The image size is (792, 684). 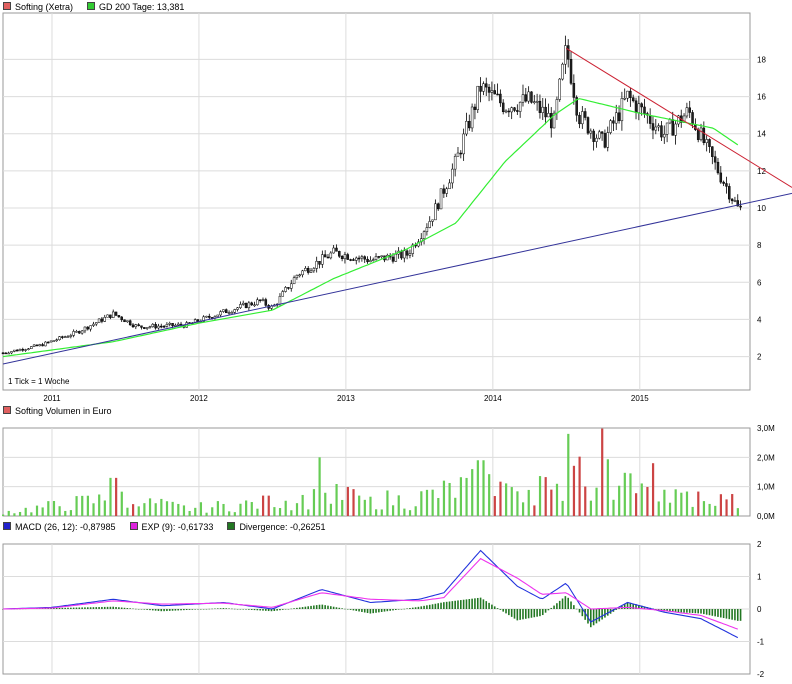 I want to click on x-tick-label: 2013, so click(x=346, y=398).